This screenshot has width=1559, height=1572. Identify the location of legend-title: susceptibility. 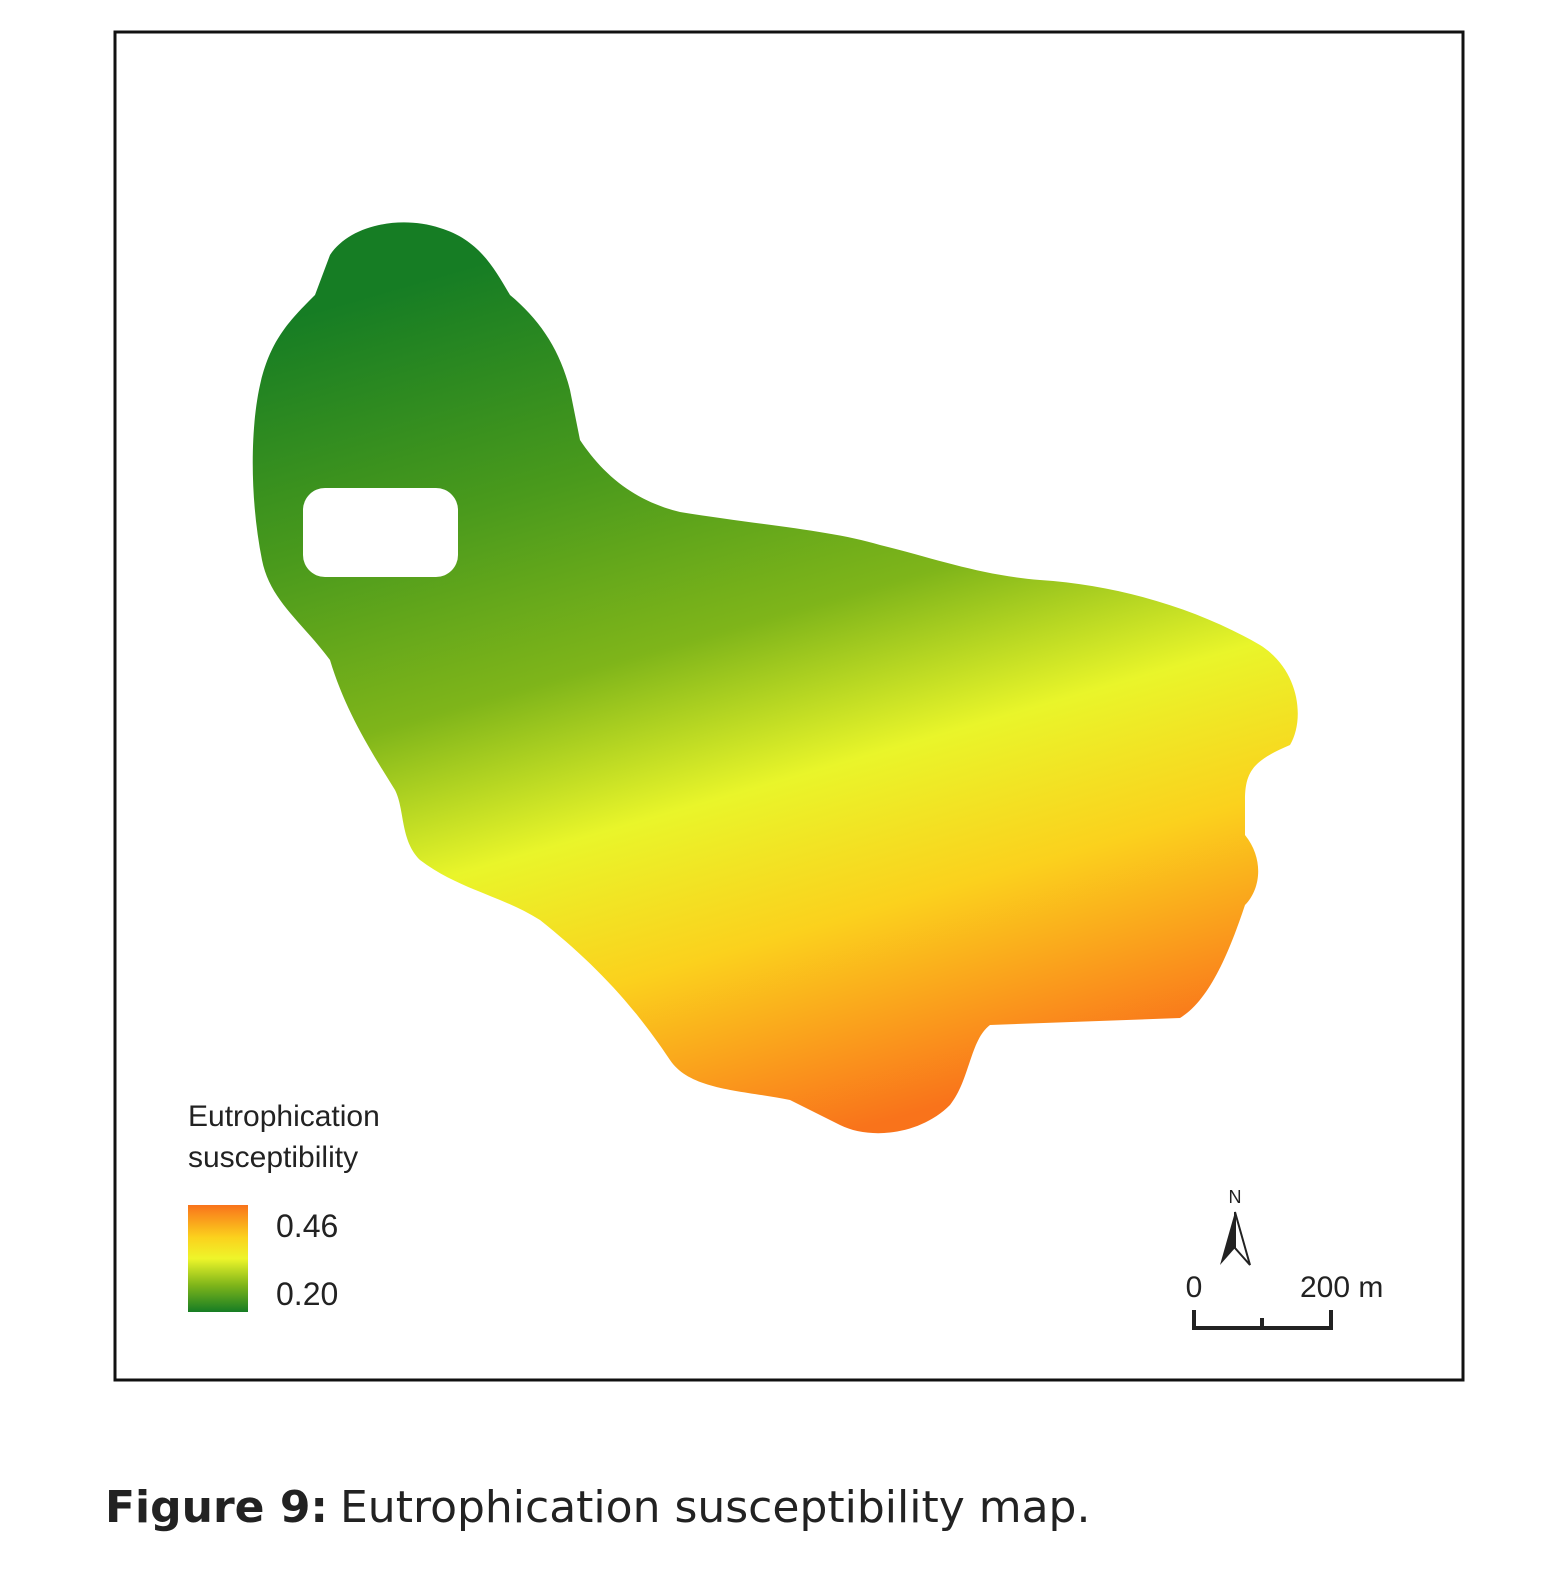
(273, 1157).